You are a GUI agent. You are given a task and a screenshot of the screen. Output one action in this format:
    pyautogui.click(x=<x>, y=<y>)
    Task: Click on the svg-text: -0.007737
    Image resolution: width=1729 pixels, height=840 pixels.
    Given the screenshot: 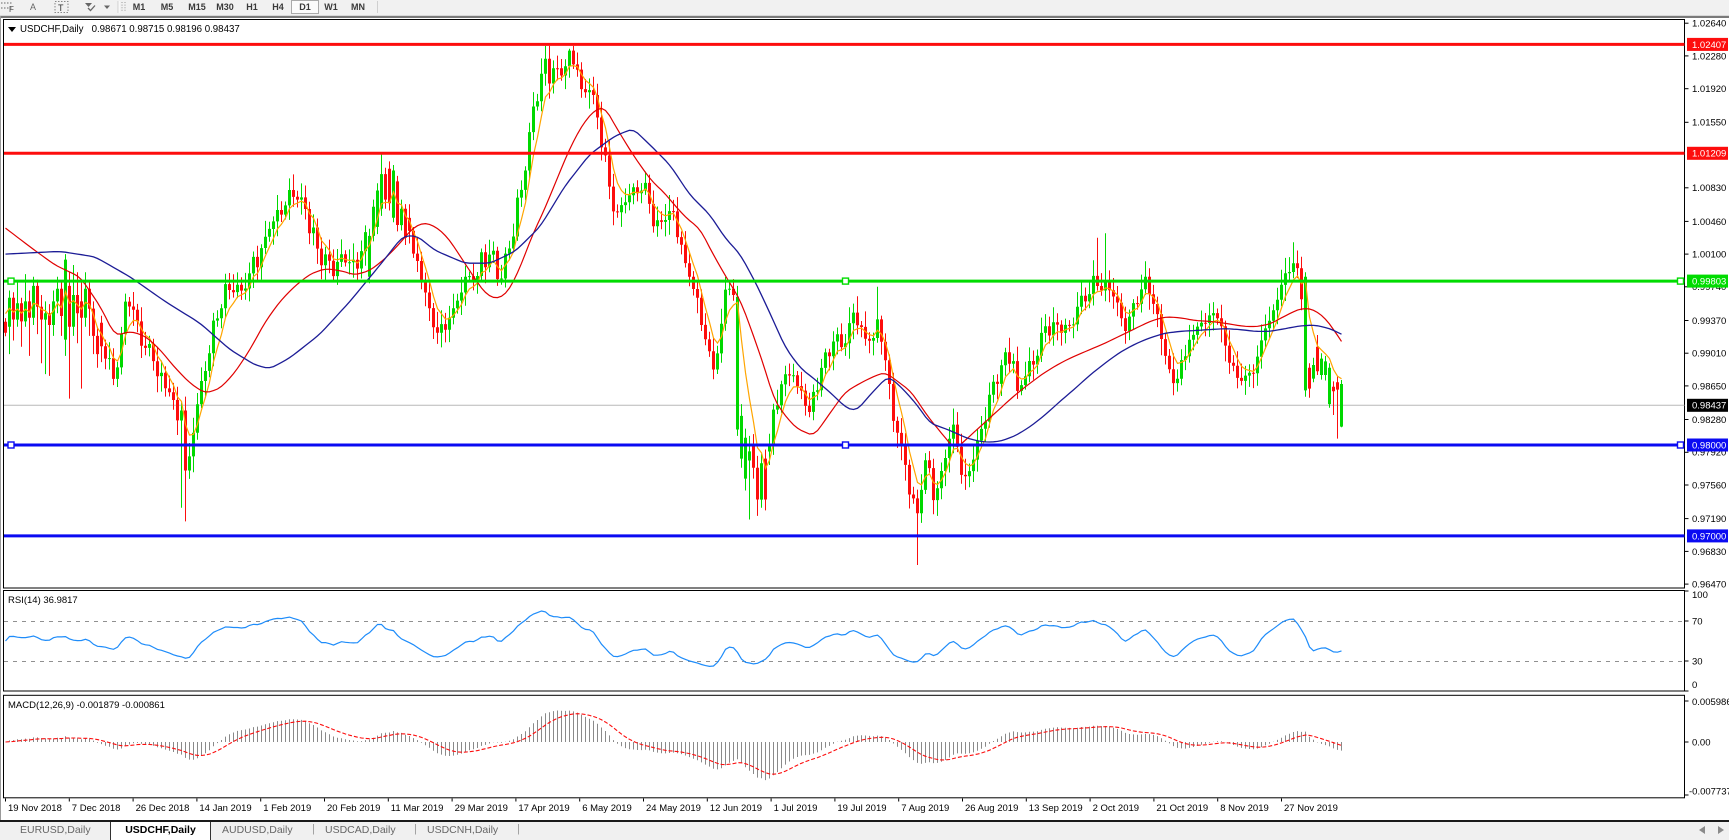 What is the action you would take?
    pyautogui.click(x=1709, y=792)
    